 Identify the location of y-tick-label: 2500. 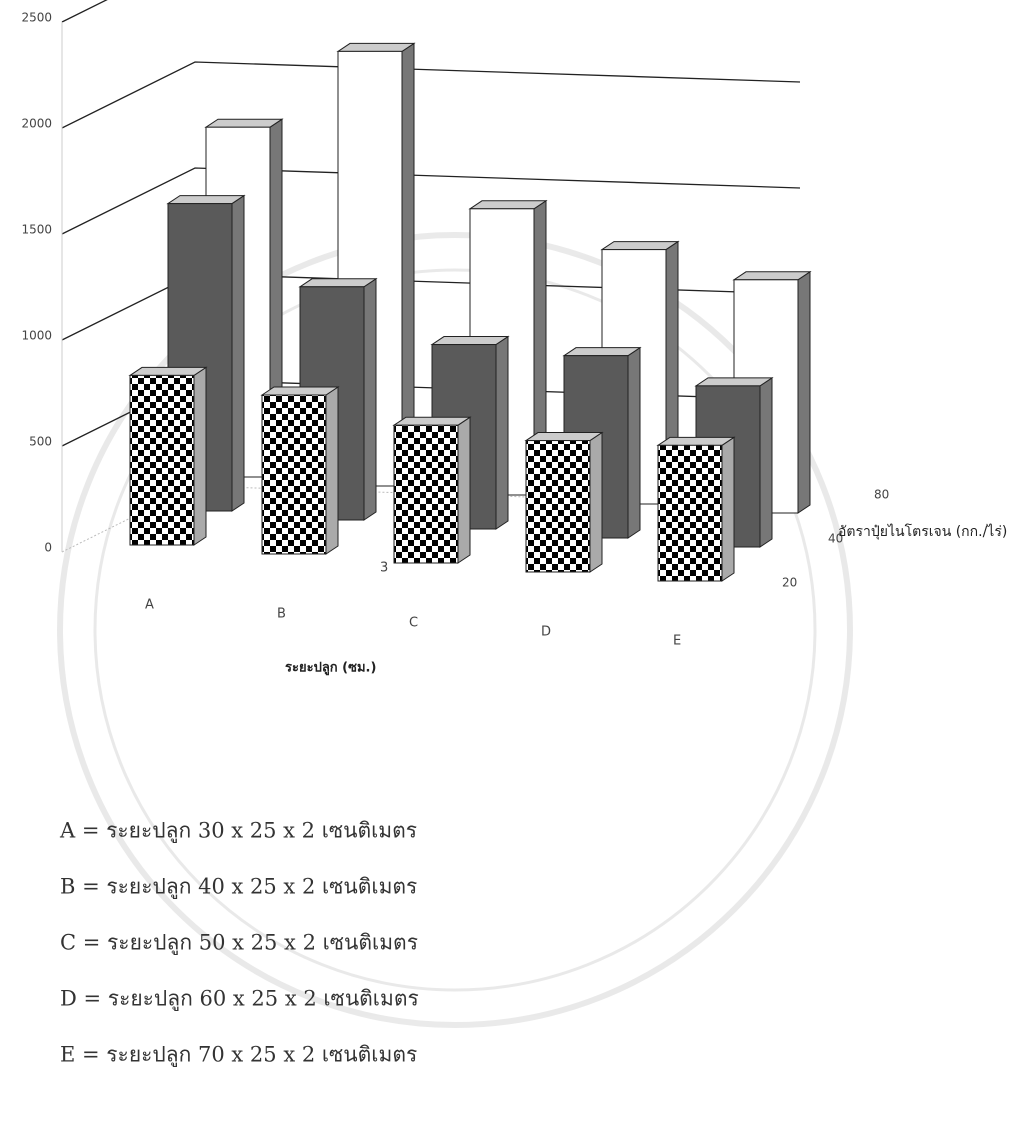
(36, 18).